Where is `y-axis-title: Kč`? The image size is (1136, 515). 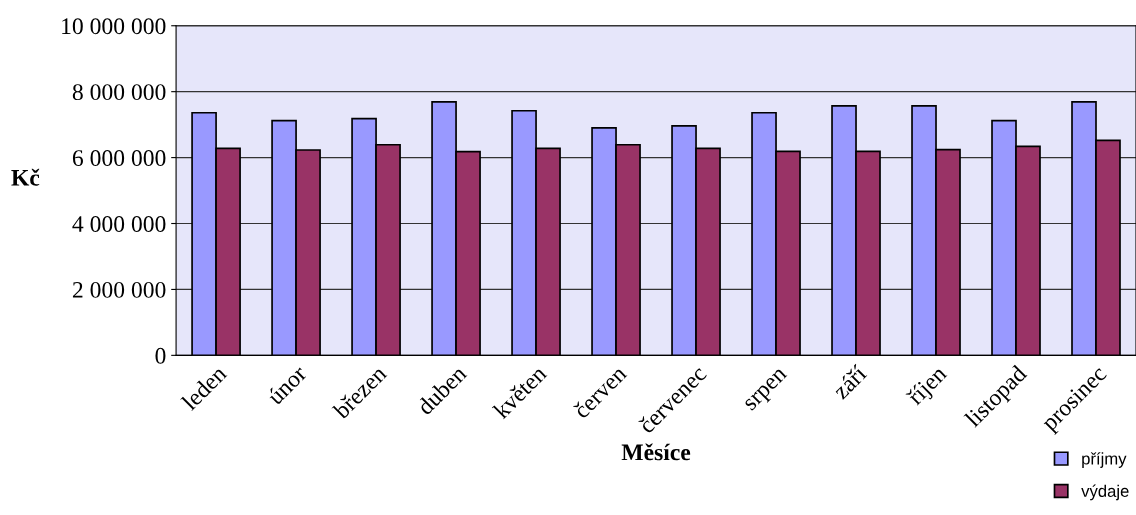 y-axis-title: Kč is located at coordinates (25, 177).